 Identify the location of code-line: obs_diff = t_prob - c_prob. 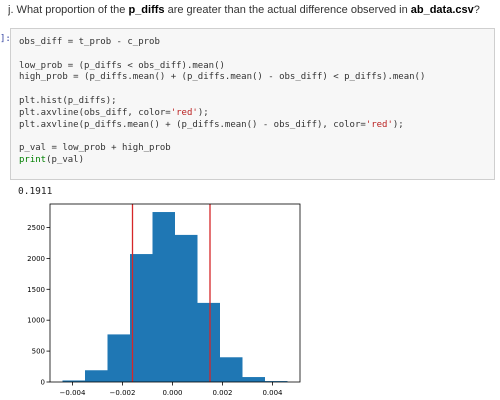
(89, 42).